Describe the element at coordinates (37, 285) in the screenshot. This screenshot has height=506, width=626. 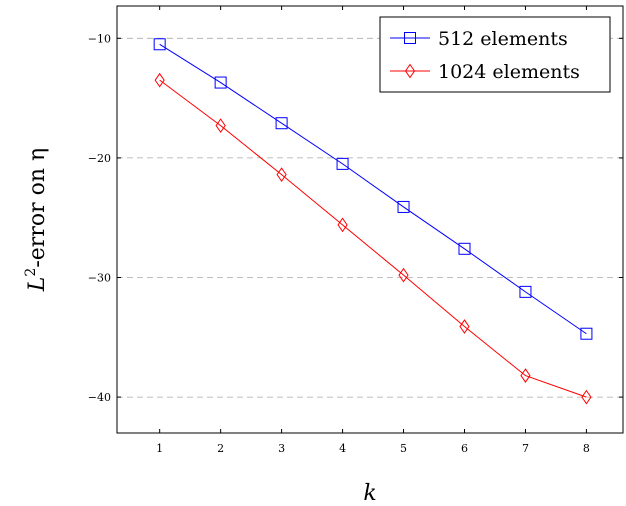
I see `y-axis-title-base: L` at that location.